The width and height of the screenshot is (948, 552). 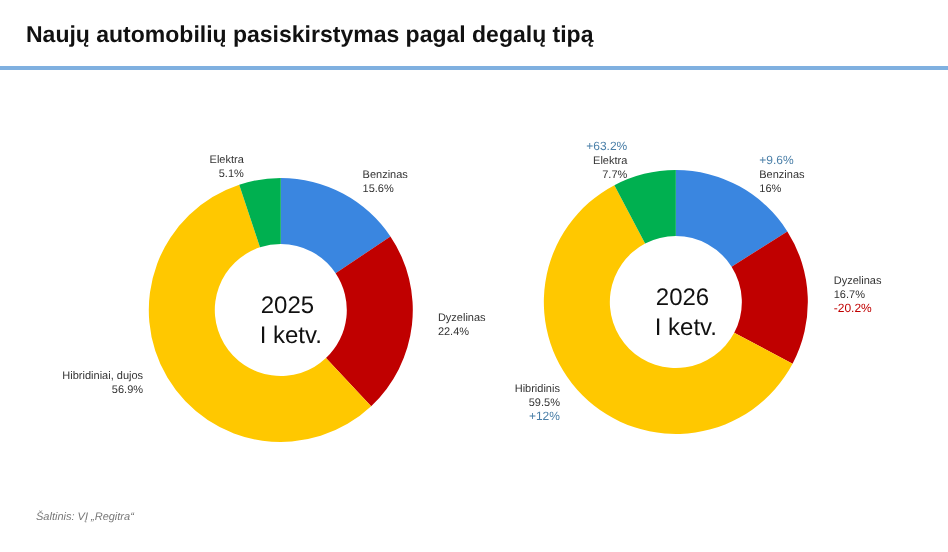 I want to click on chart-title: Naujų automobilių pasiskirstymas pagal degalų tipą, so click(x=310, y=36).